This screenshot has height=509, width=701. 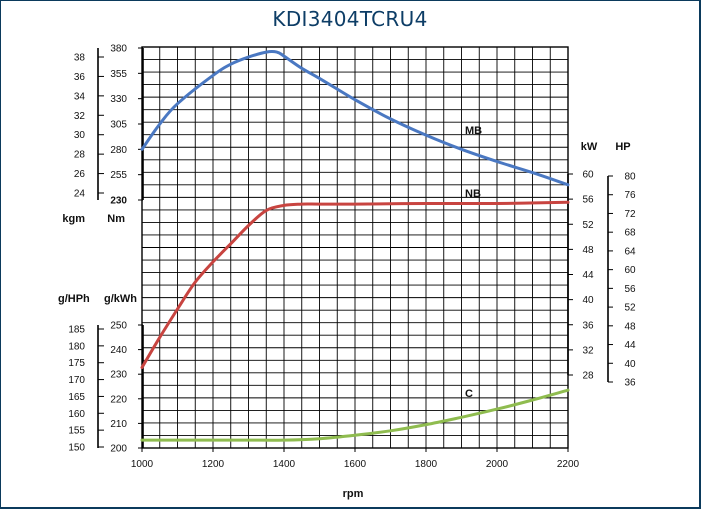 What do you see at coordinates (76, 363) in the screenshot?
I see `g-hph-tick-label: 175` at bounding box center [76, 363].